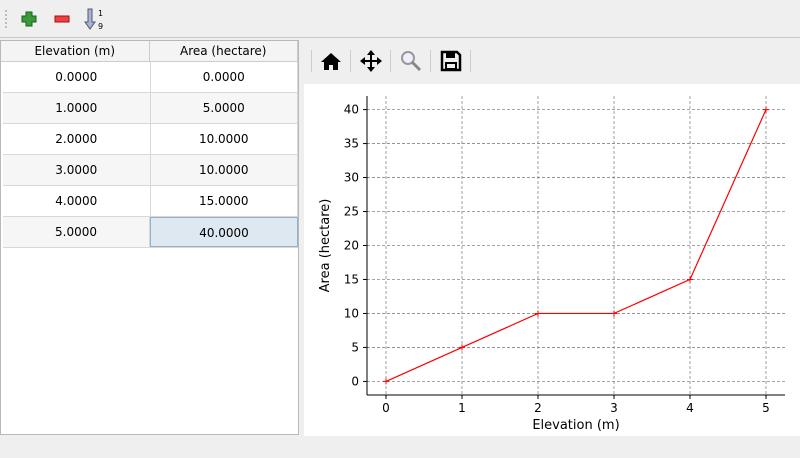 The height and width of the screenshot is (458, 800). I want to click on x-tick-label: 1, so click(462, 408).